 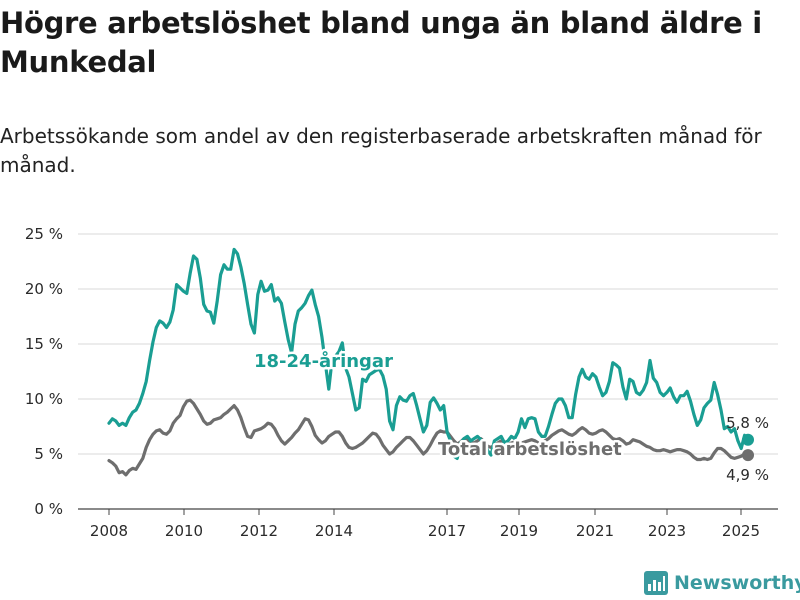 I want to click on x-tick-label: 2023, so click(x=667, y=531).